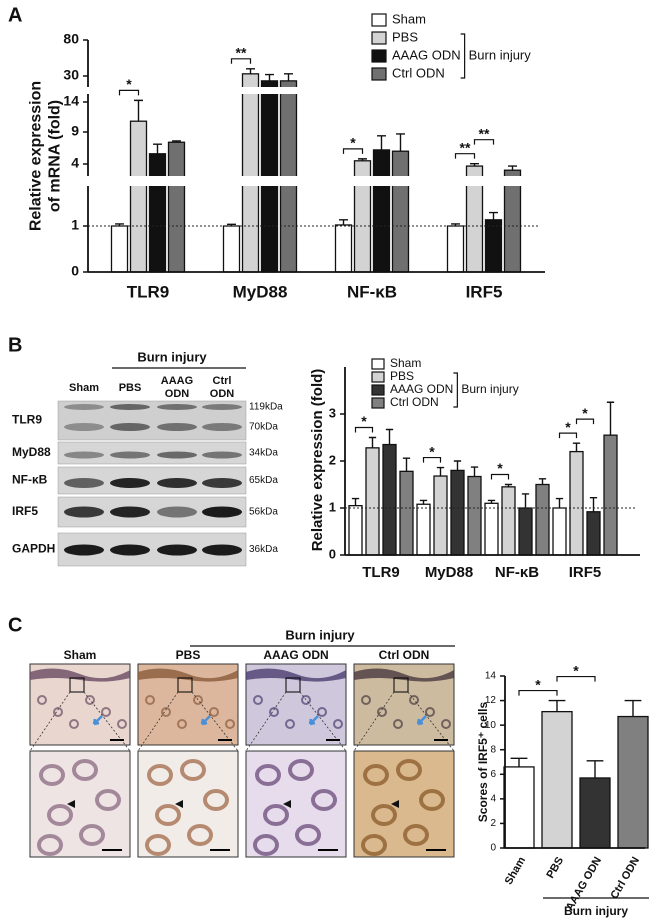 This screenshot has height=922, width=660. Describe the element at coordinates (449, 572) in the screenshot. I see `x-tick-label: MyD88` at that location.